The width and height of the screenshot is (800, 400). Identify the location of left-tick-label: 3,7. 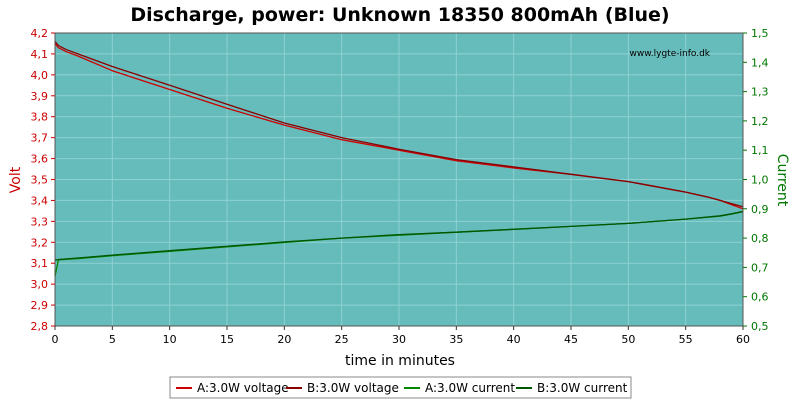
(40, 138).